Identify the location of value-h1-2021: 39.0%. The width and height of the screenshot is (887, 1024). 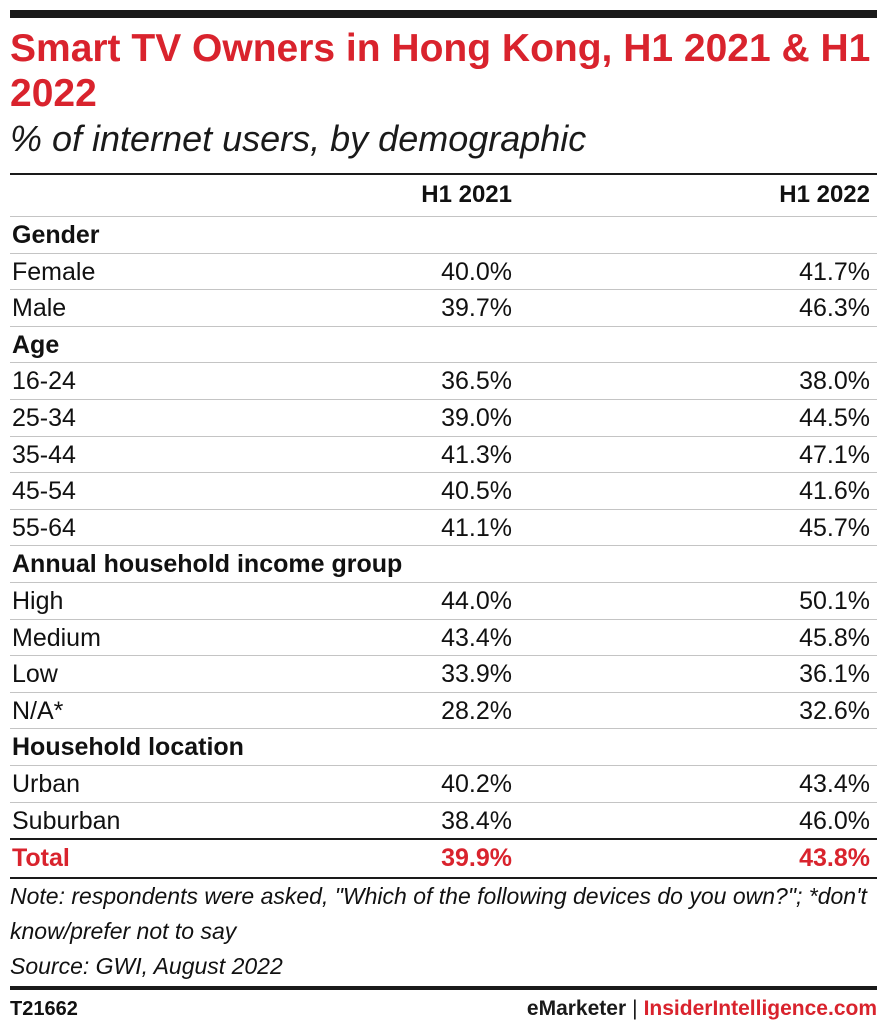
(476, 417).